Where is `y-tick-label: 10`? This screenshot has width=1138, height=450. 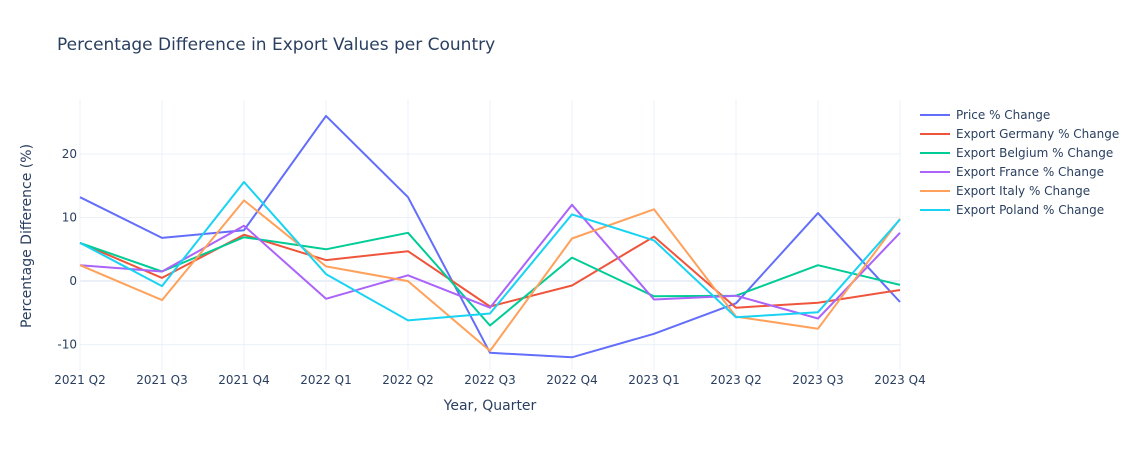 y-tick-label: 10 is located at coordinates (69, 218).